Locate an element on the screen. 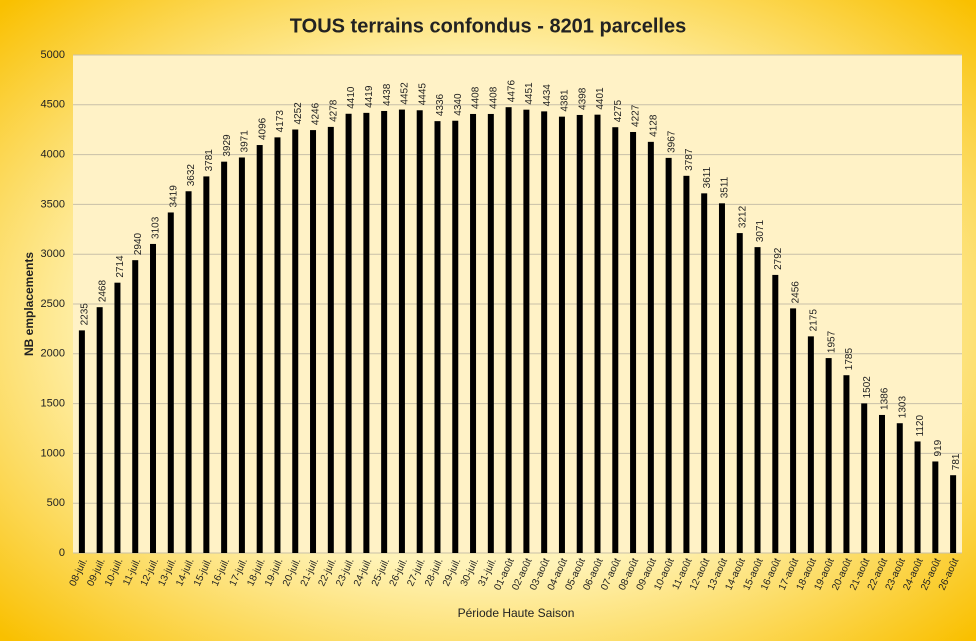 The height and width of the screenshot is (641, 976). data-label: 4451 is located at coordinates (529, 93).